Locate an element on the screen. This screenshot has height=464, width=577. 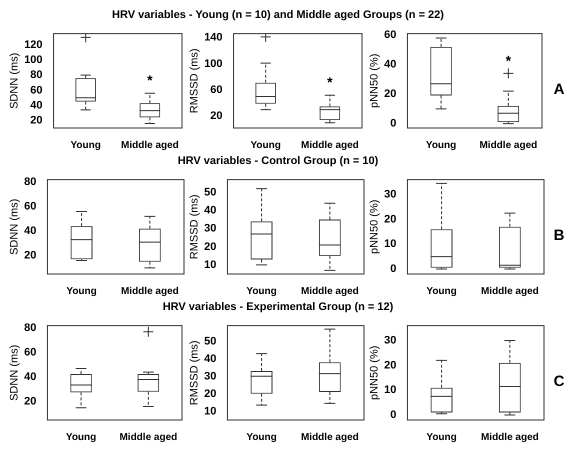
text: A is located at coordinates (559, 89).